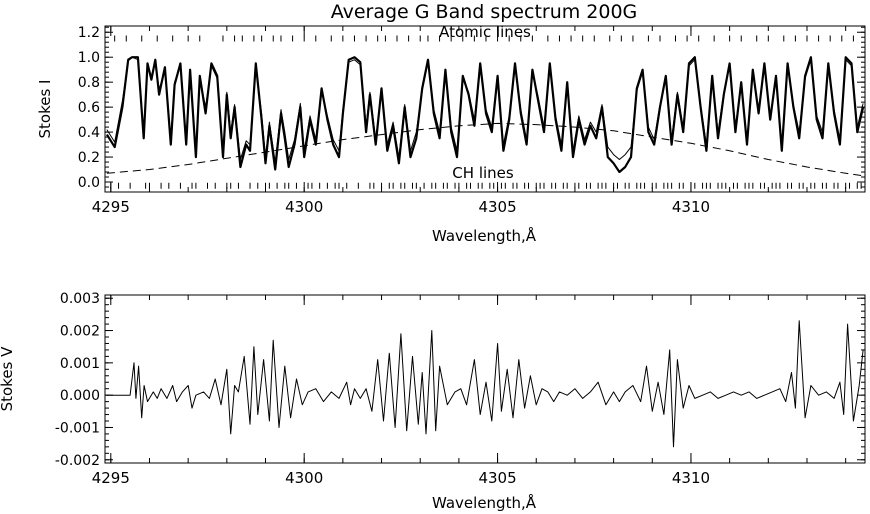  I want to click on stokes-v-y-tick-label: -0.002, so click(77, 461).